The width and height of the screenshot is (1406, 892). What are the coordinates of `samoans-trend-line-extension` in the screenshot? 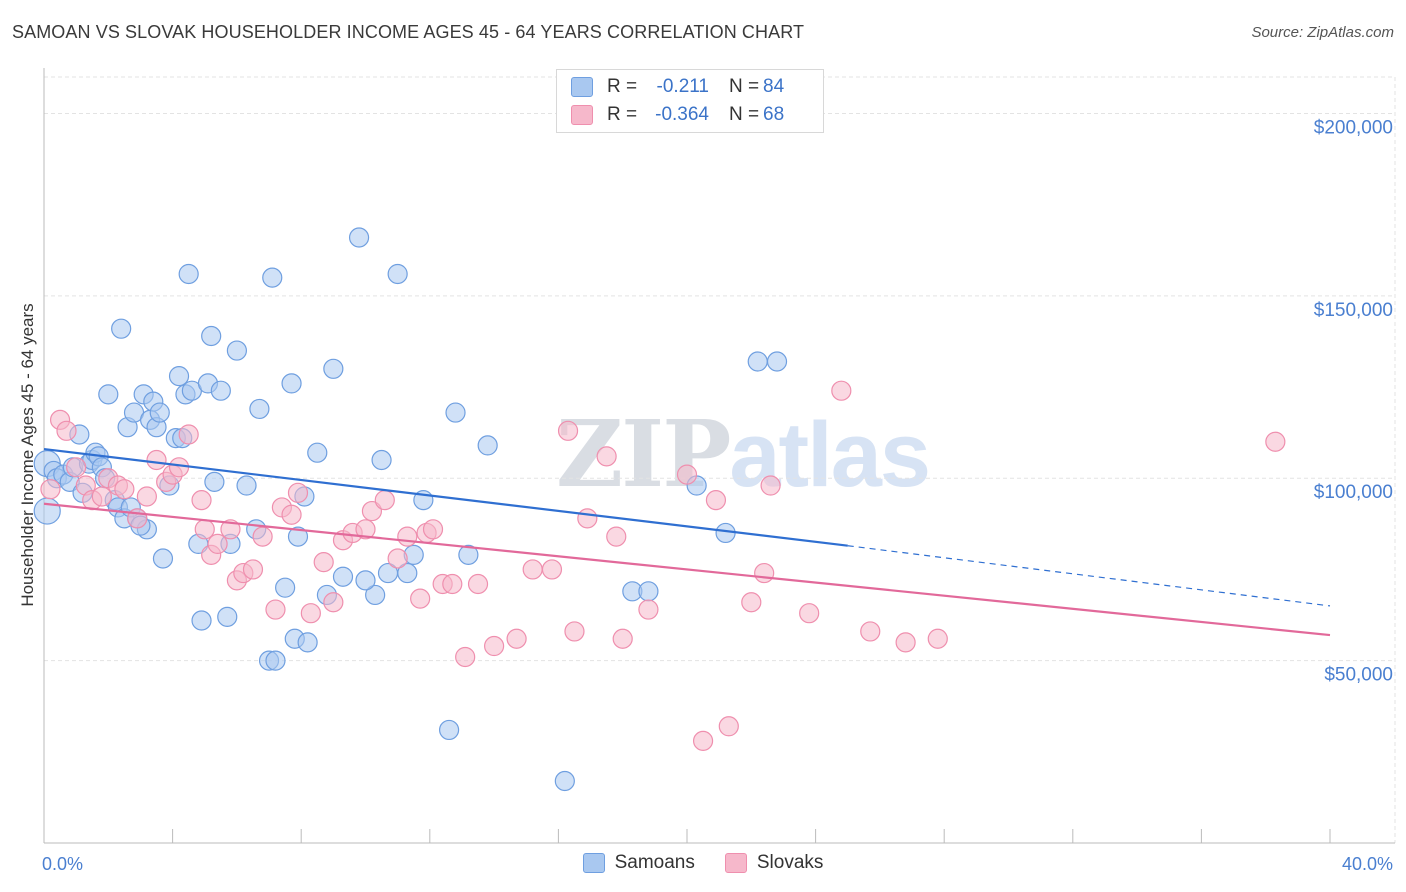 It's located at (1089, 576).